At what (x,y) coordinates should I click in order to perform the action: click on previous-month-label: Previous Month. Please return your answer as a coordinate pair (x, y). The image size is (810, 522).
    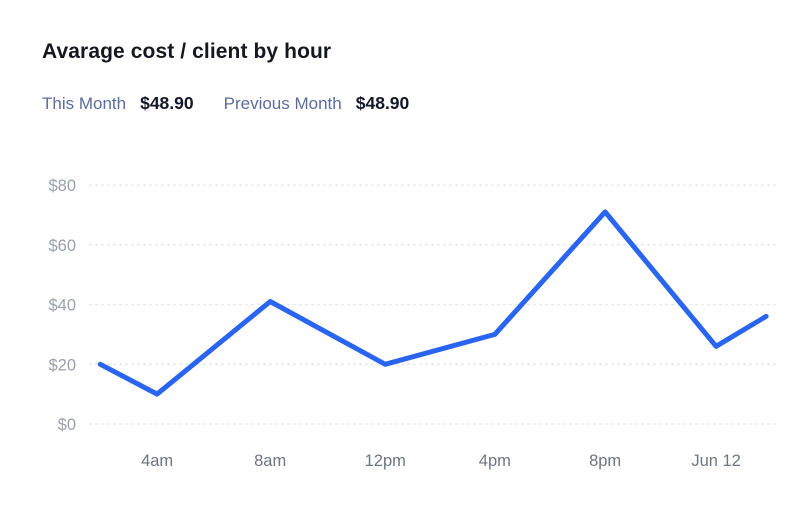
    Looking at the image, I should click on (282, 103).